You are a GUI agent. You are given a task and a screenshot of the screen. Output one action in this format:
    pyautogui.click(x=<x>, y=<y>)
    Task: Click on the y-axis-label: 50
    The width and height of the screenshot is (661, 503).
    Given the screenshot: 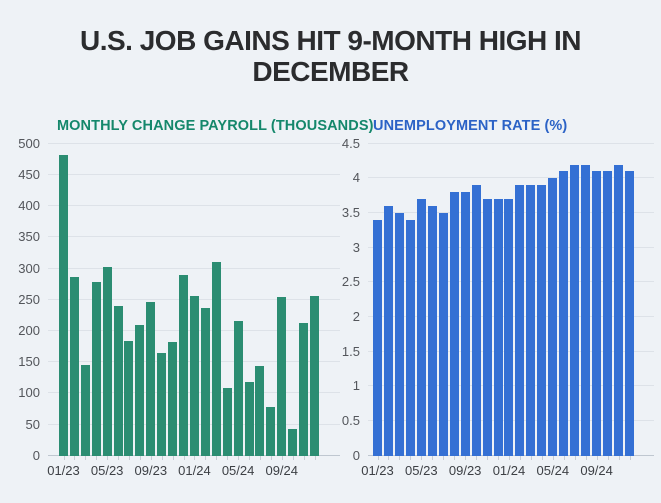 What is the action you would take?
    pyautogui.click(x=32, y=424)
    